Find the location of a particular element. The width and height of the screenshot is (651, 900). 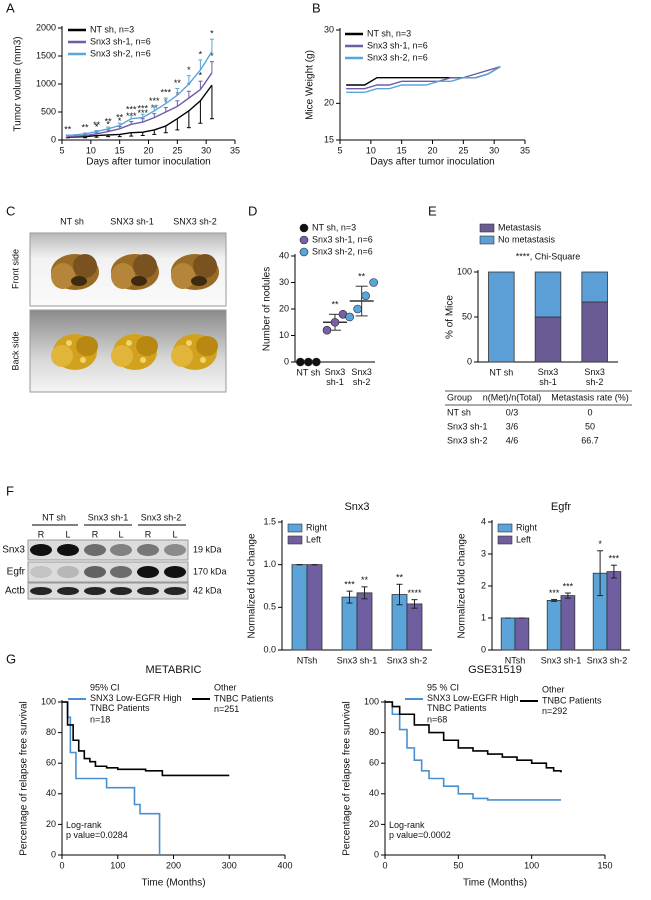

blot-lane-label: R is located at coordinates (41, 534).